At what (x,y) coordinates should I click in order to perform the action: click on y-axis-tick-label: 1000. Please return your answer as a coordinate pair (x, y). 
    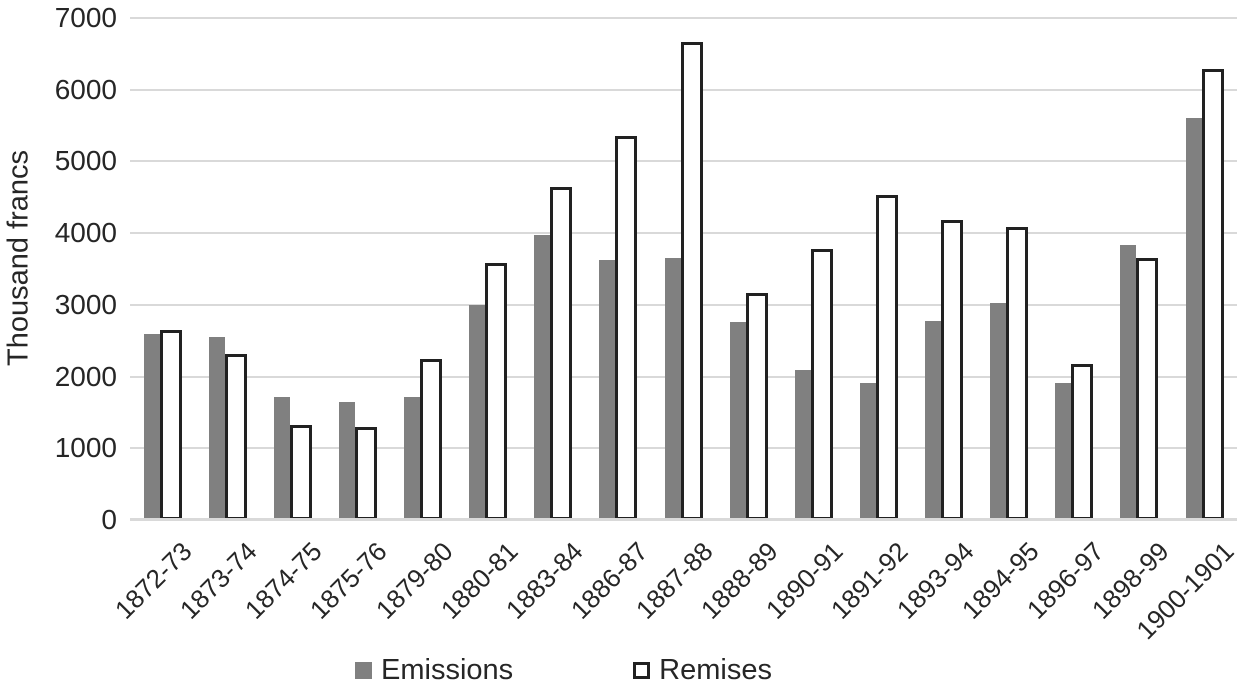
    Looking at the image, I should click on (85, 448).